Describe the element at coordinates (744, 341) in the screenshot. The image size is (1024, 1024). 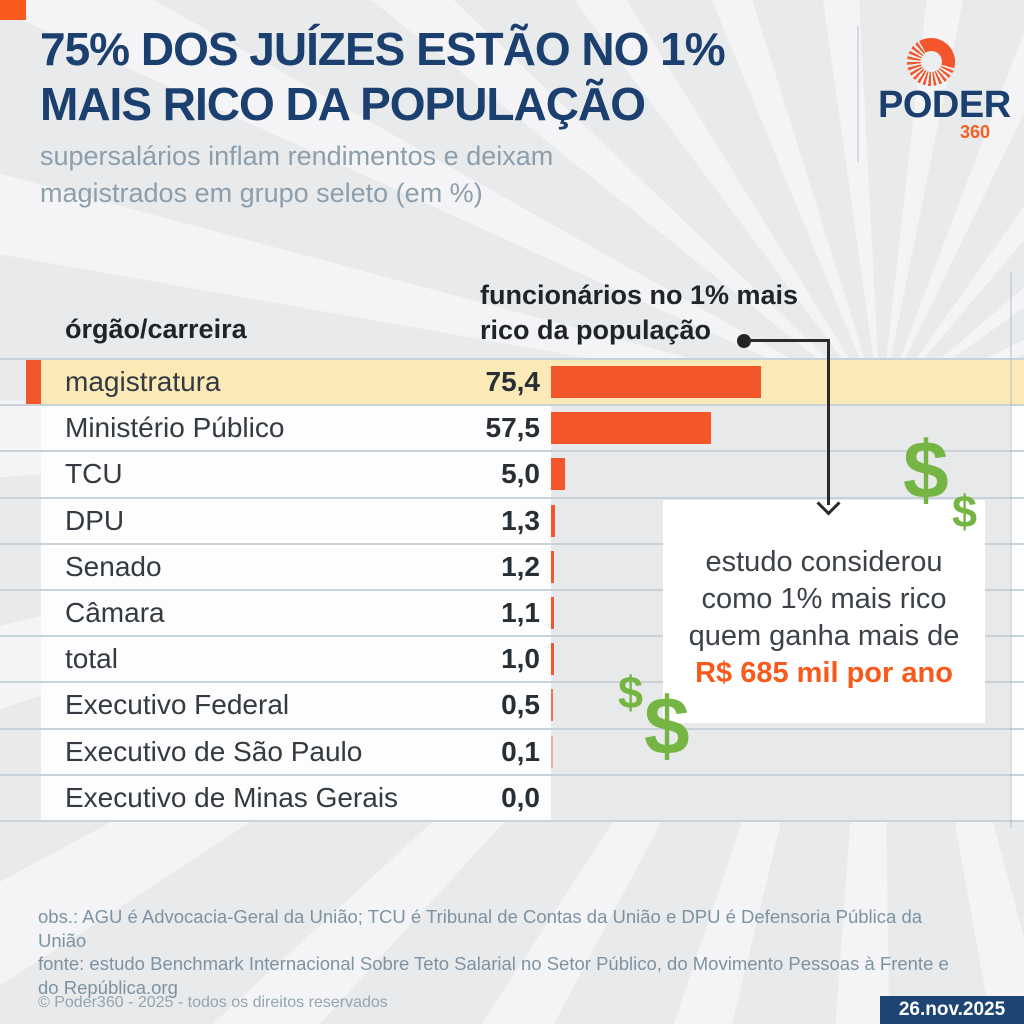
I see `callout-bullet` at that location.